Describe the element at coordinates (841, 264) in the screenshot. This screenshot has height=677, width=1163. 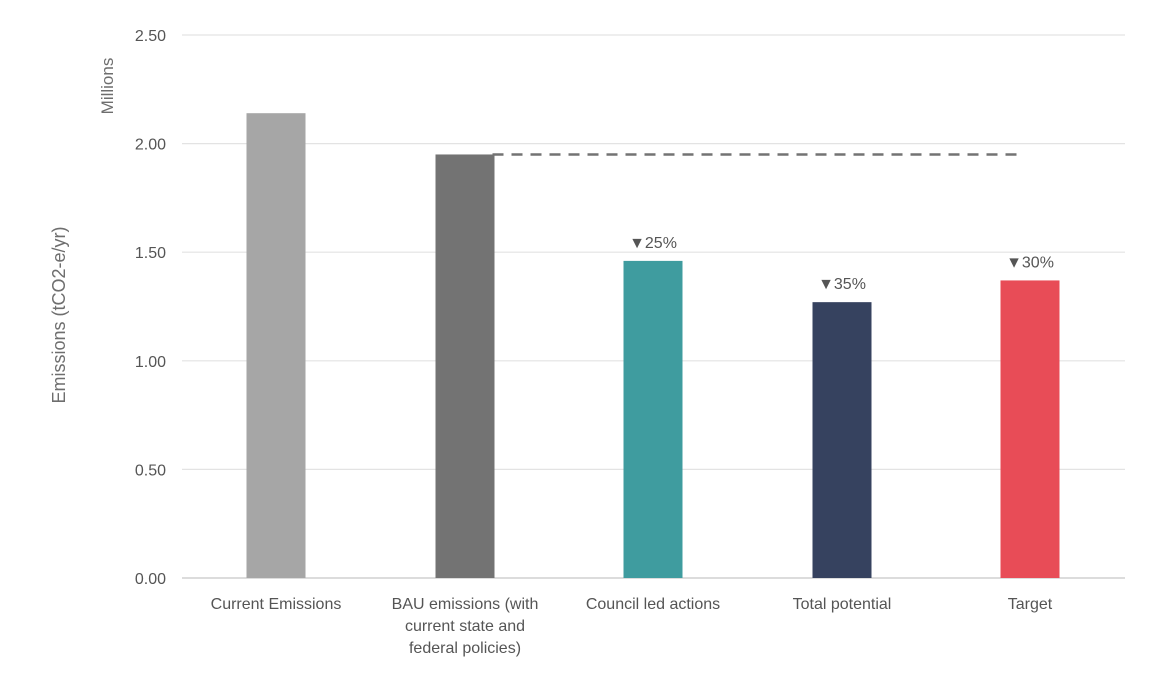
I see `bar-annotations: ▼25% ▼35% ▼30%` at that location.